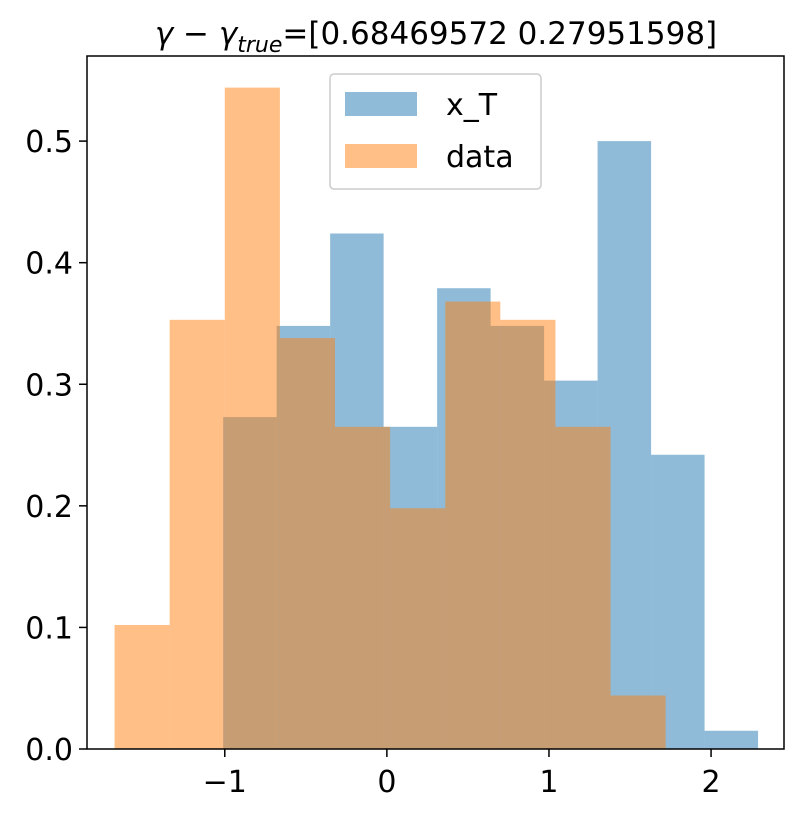  I want to click on x-axis-ticks: −1 0 1 2, so click(462, 774).